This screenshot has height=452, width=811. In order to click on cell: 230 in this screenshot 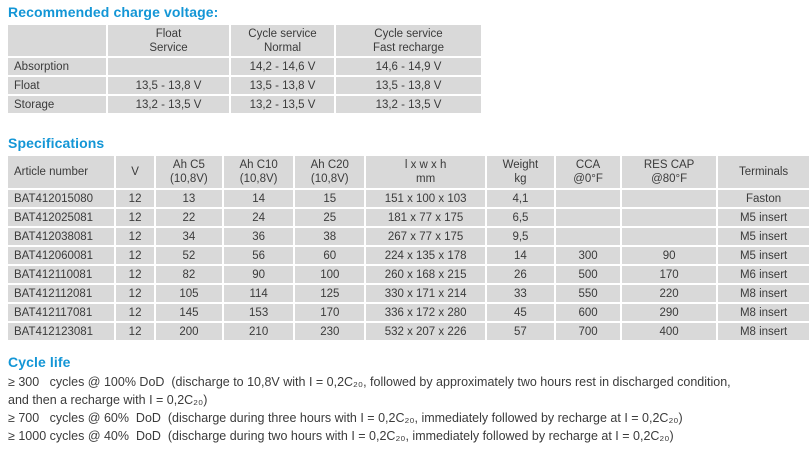, I will do `click(330, 331)`.